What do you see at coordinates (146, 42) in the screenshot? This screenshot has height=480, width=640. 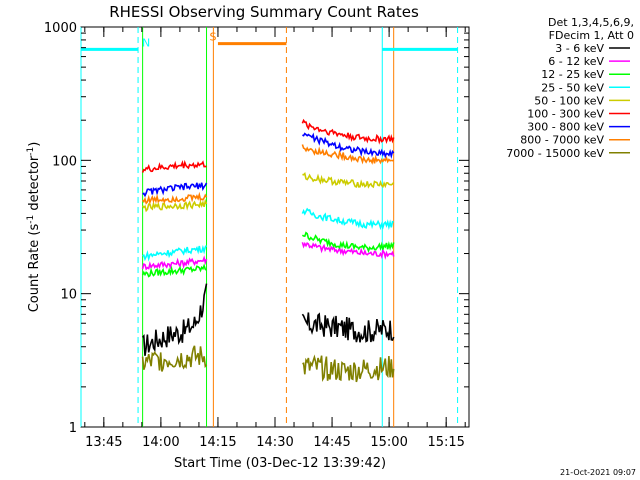 I see `flag-label: N` at bounding box center [146, 42].